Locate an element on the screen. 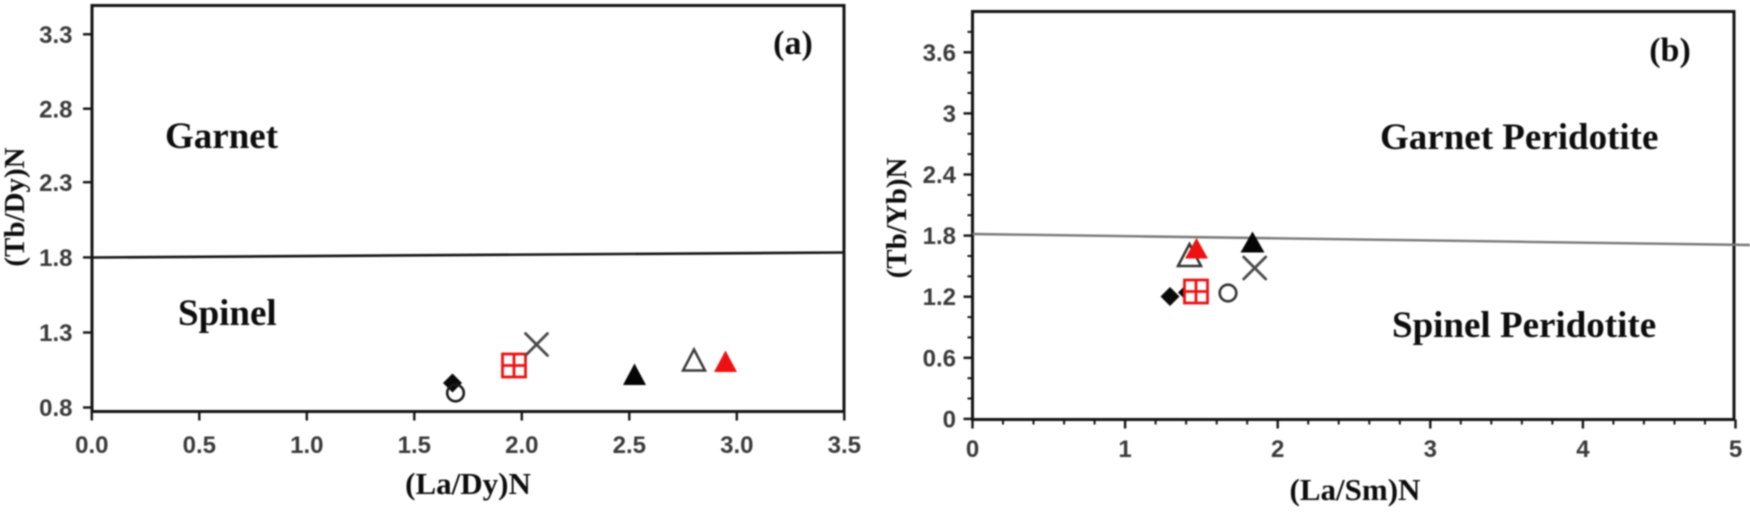 The width and height of the screenshot is (1750, 514). svg-text: 2.0 is located at coordinates (521, 445).